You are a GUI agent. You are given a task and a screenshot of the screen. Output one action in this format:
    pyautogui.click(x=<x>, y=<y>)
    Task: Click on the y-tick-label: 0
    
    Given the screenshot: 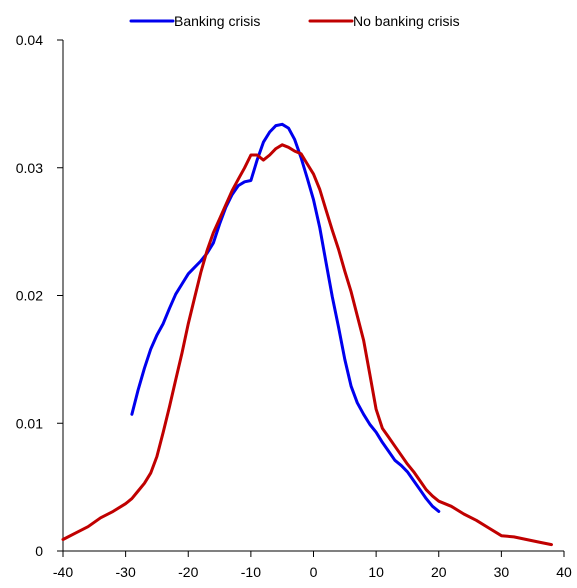 What is the action you would take?
    pyautogui.click(x=39, y=551)
    